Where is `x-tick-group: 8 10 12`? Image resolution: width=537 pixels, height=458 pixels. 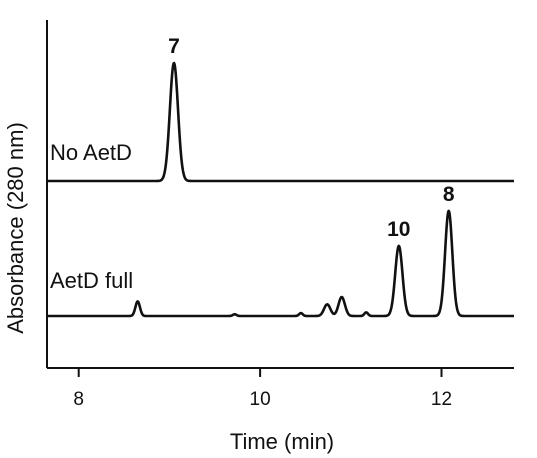
x-tick-group: 8 10 12 is located at coordinates (262, 389).